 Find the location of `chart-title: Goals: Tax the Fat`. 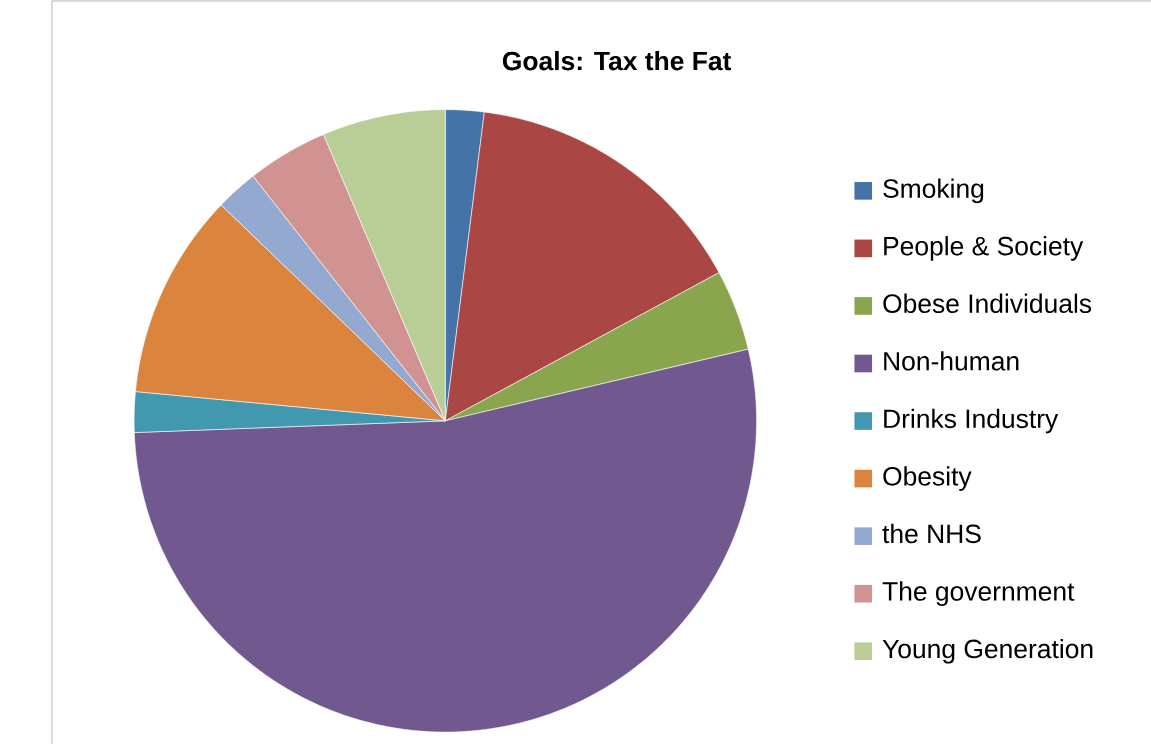

chart-title: Goals: Tax the Fat is located at coordinates (617, 61).